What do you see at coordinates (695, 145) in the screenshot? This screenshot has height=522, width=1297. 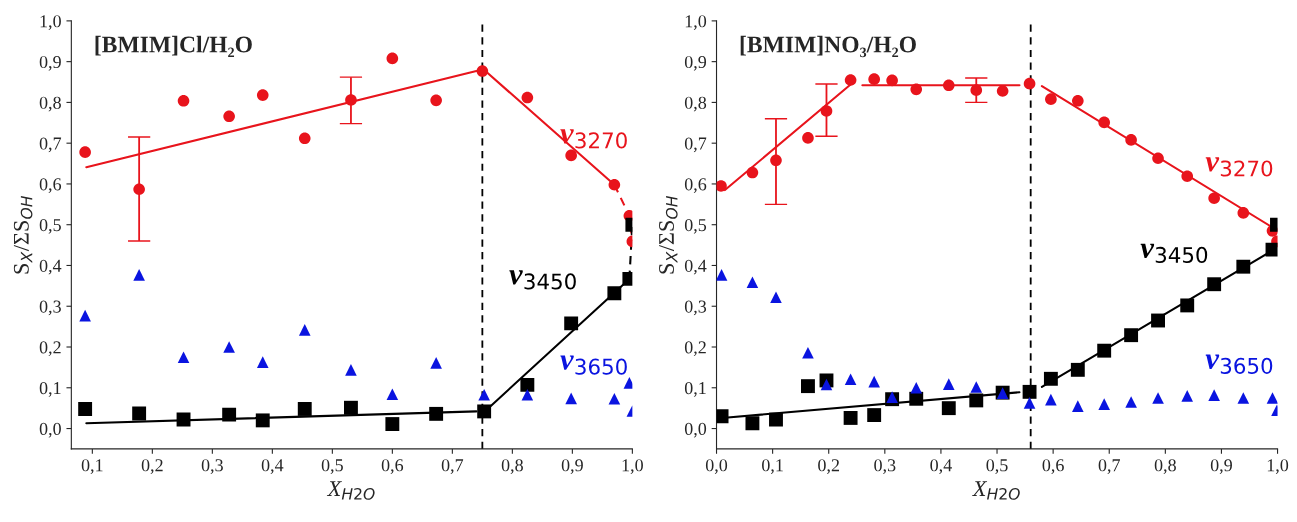 I see `y-tick-label: 0,7` at bounding box center [695, 145].